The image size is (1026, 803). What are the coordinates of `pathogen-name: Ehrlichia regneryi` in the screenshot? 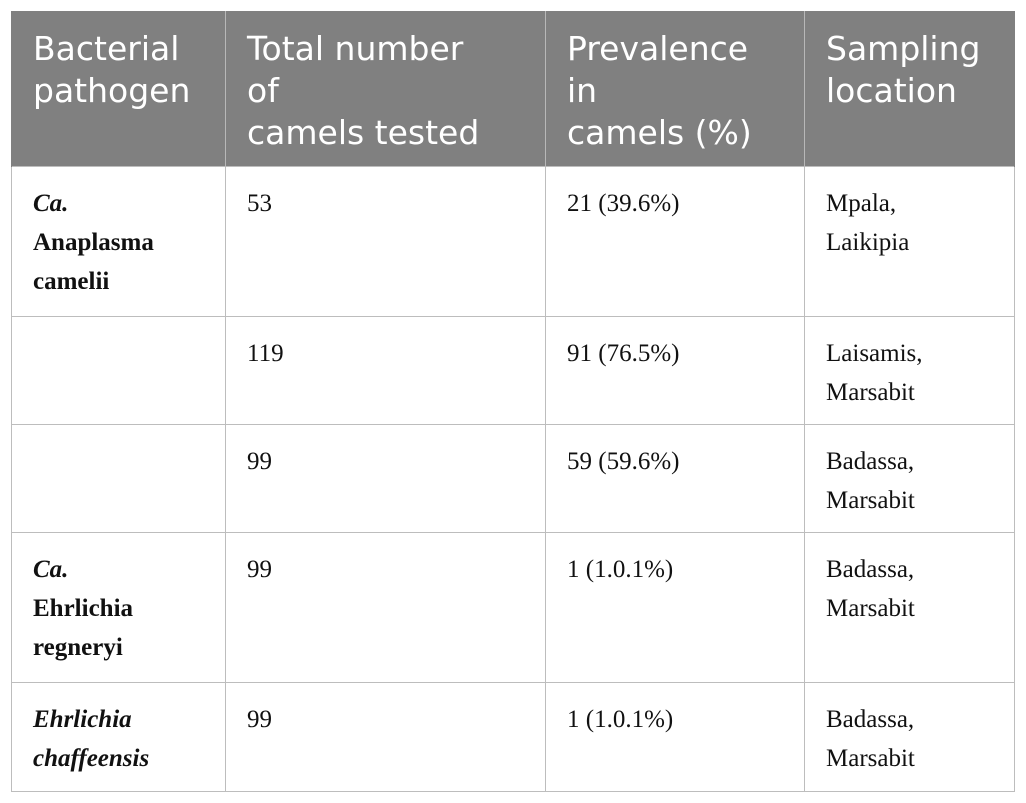 It's located at (83, 628).